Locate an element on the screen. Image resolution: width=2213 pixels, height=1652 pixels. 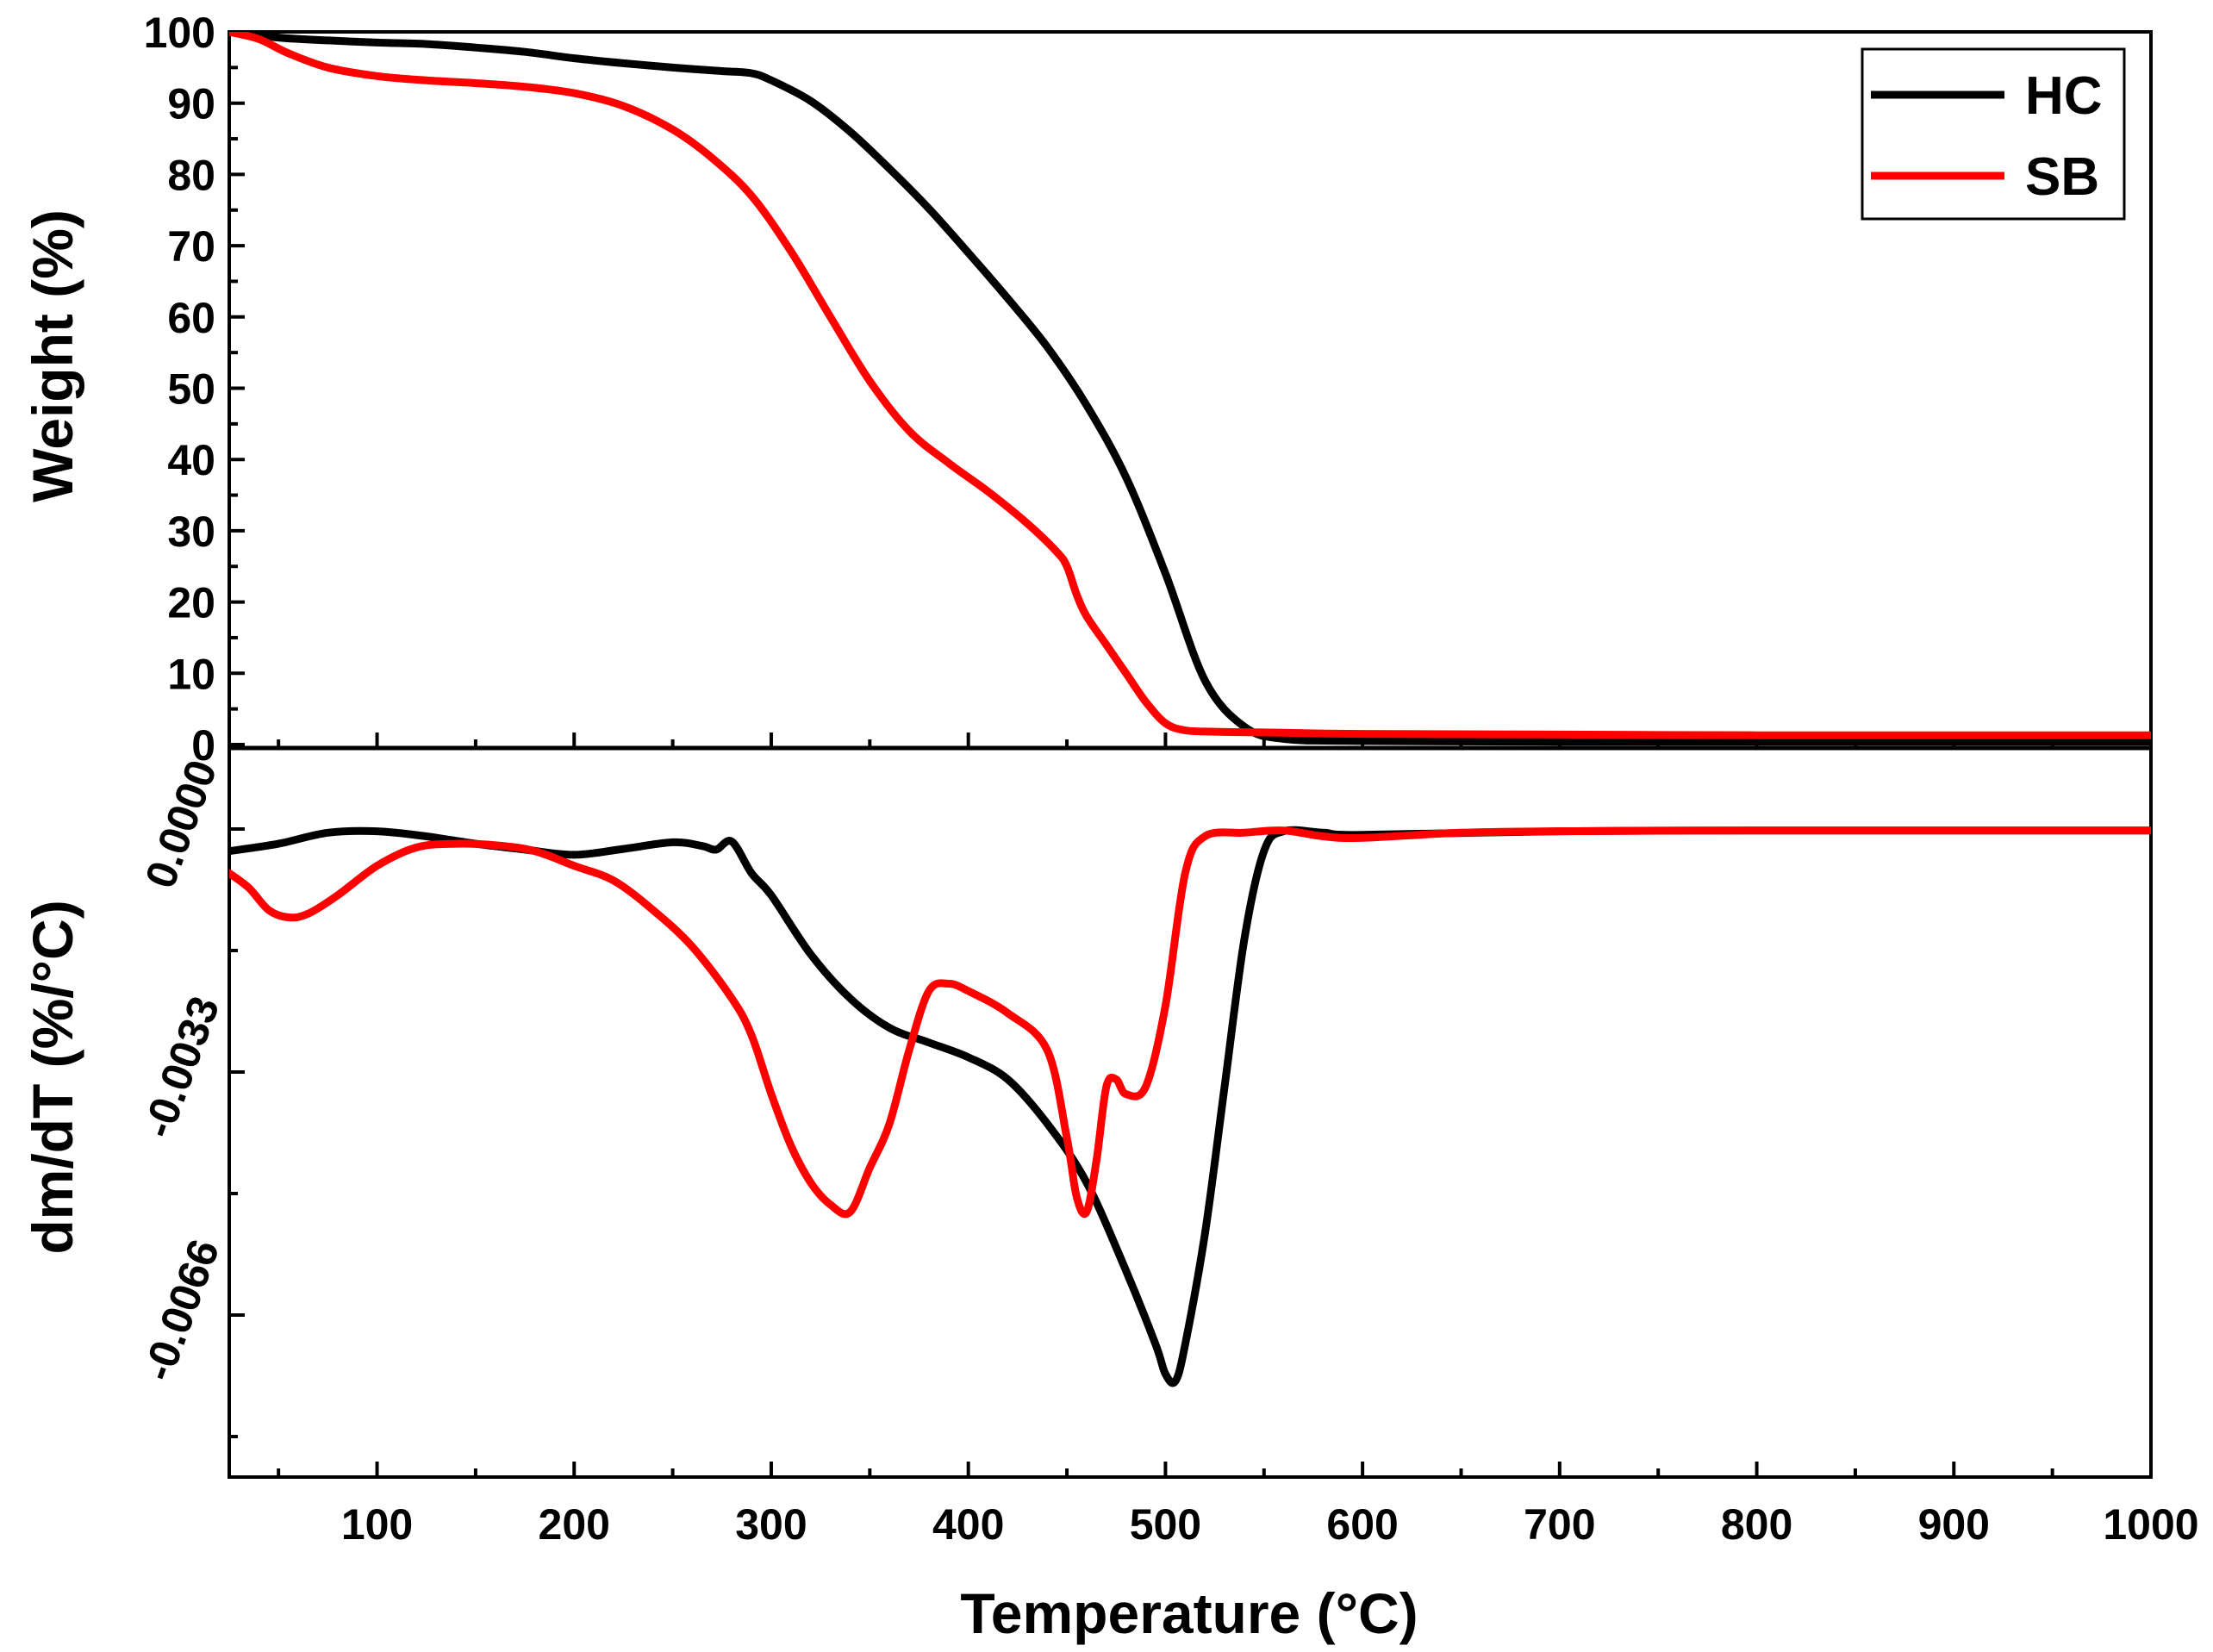
x-tick-label: 800 is located at coordinates (1757, 1524).